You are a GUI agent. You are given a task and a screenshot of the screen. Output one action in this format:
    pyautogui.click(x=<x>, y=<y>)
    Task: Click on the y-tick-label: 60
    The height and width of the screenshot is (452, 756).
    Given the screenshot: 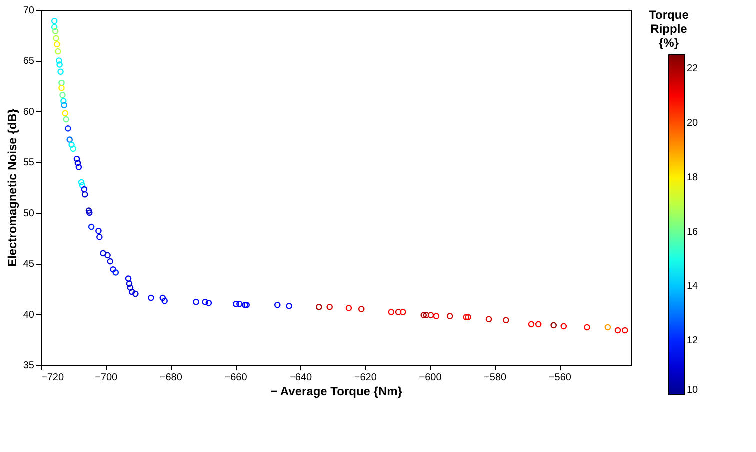 What is the action you would take?
    pyautogui.click(x=29, y=112)
    